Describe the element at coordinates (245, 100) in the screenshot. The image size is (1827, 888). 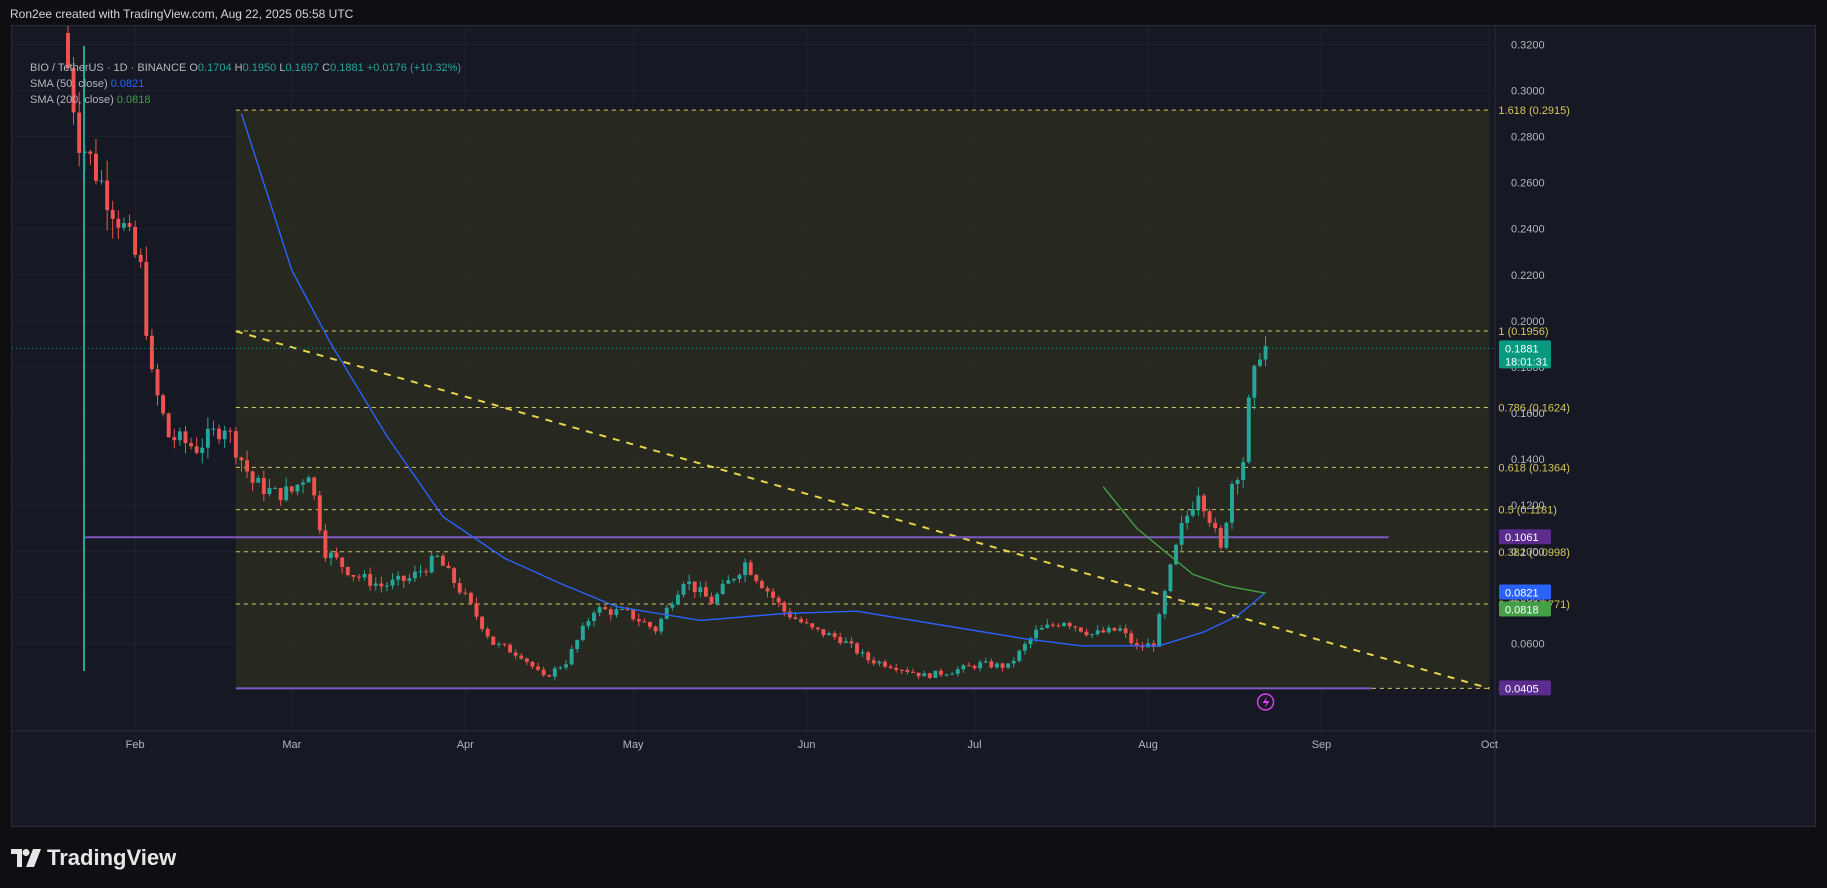
I see `legend-sma200-row: SMA (200, close) 0.0818` at that location.